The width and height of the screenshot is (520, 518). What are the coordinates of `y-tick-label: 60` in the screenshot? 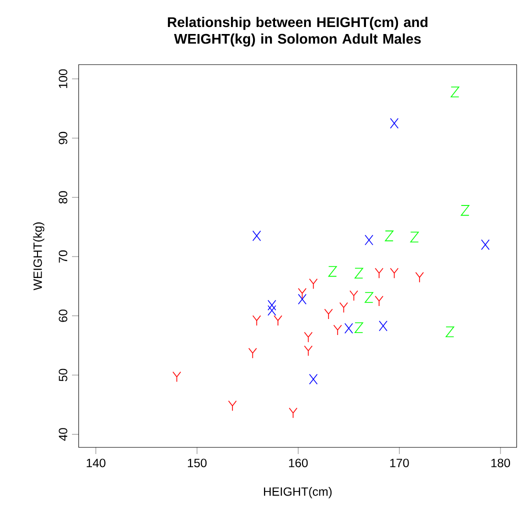 It's located at (63, 316).